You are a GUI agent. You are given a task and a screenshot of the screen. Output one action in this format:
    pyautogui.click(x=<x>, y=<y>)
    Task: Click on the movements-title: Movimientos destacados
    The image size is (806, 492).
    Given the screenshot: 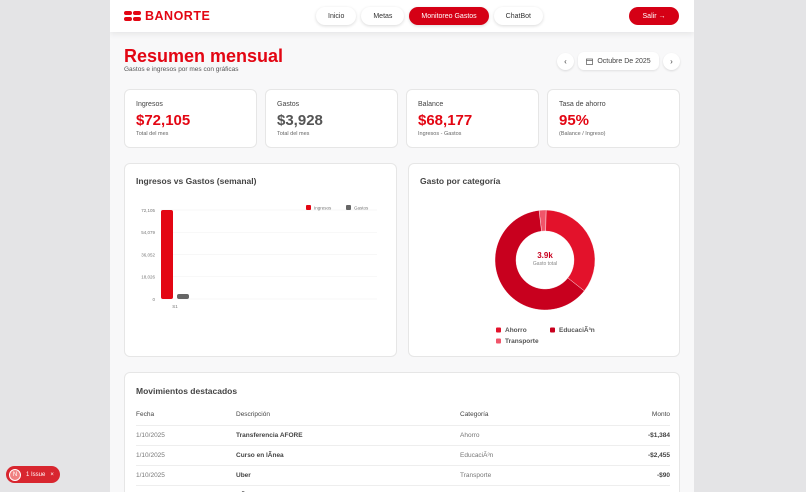 What is the action you would take?
    pyautogui.click(x=187, y=391)
    